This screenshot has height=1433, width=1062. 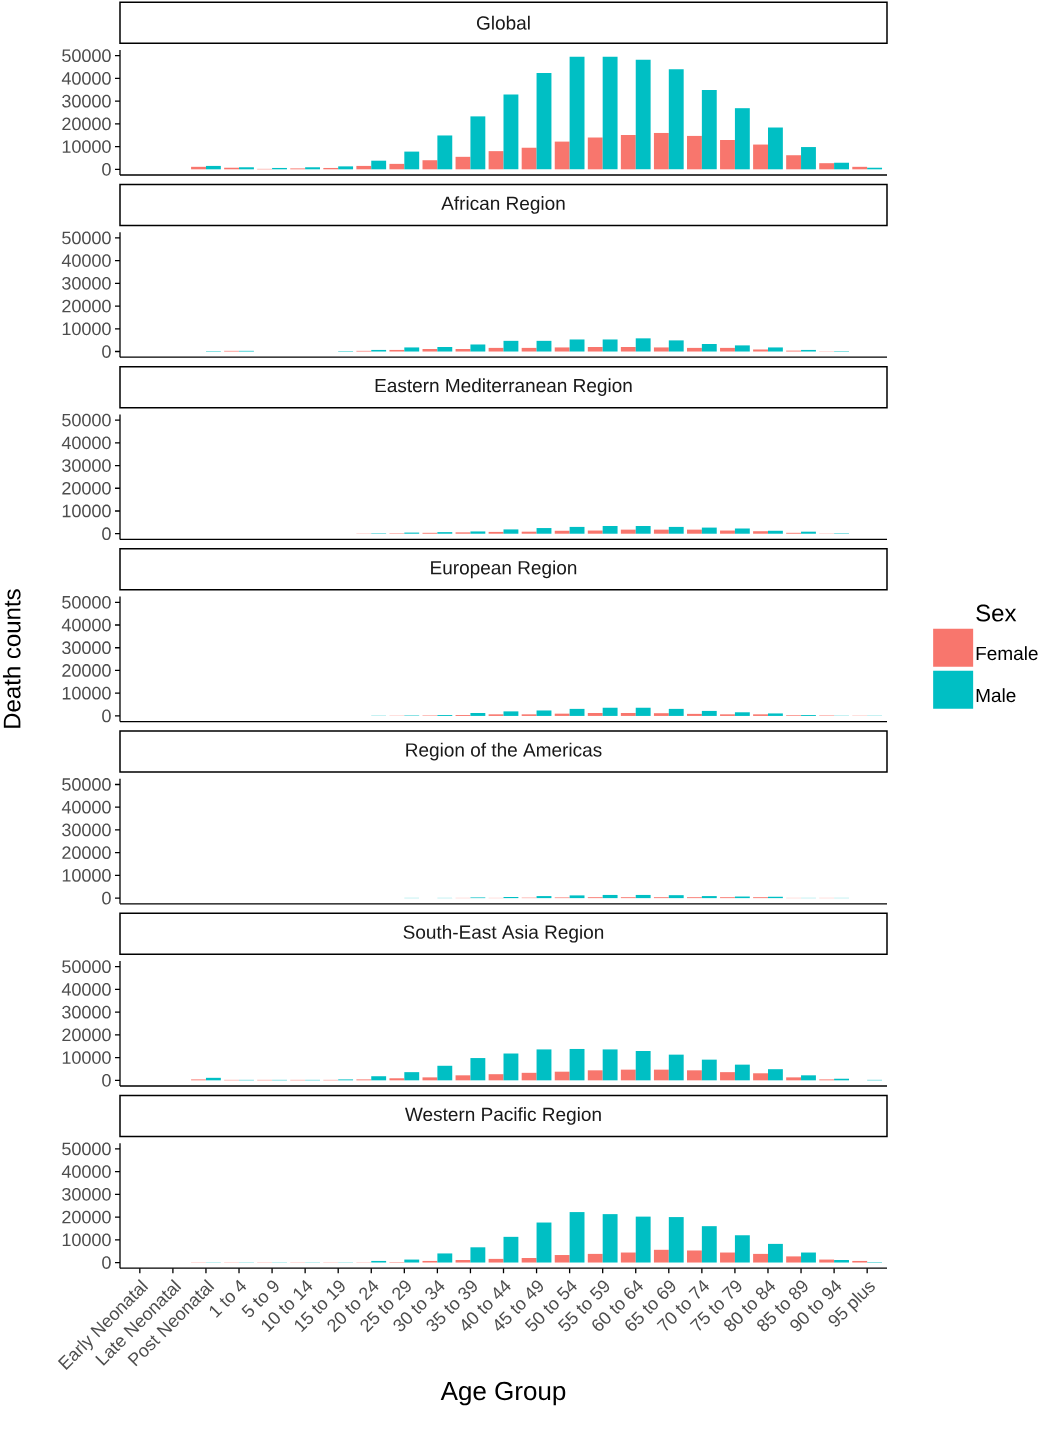 I want to click on legend-label: Male, so click(x=996, y=695).